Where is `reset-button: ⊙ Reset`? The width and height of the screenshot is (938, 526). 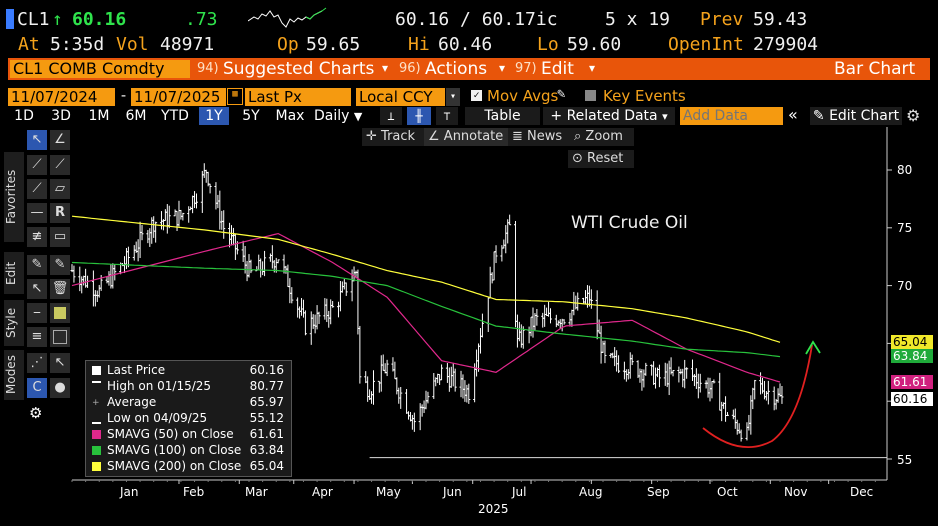 reset-button: ⊙ Reset is located at coordinates (601, 159).